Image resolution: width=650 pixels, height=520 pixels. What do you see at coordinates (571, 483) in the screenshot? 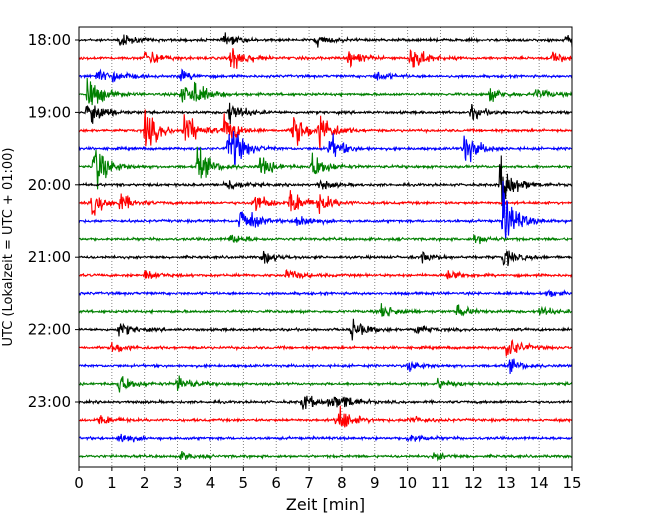
I see `x-tick-label: 15` at bounding box center [571, 483].